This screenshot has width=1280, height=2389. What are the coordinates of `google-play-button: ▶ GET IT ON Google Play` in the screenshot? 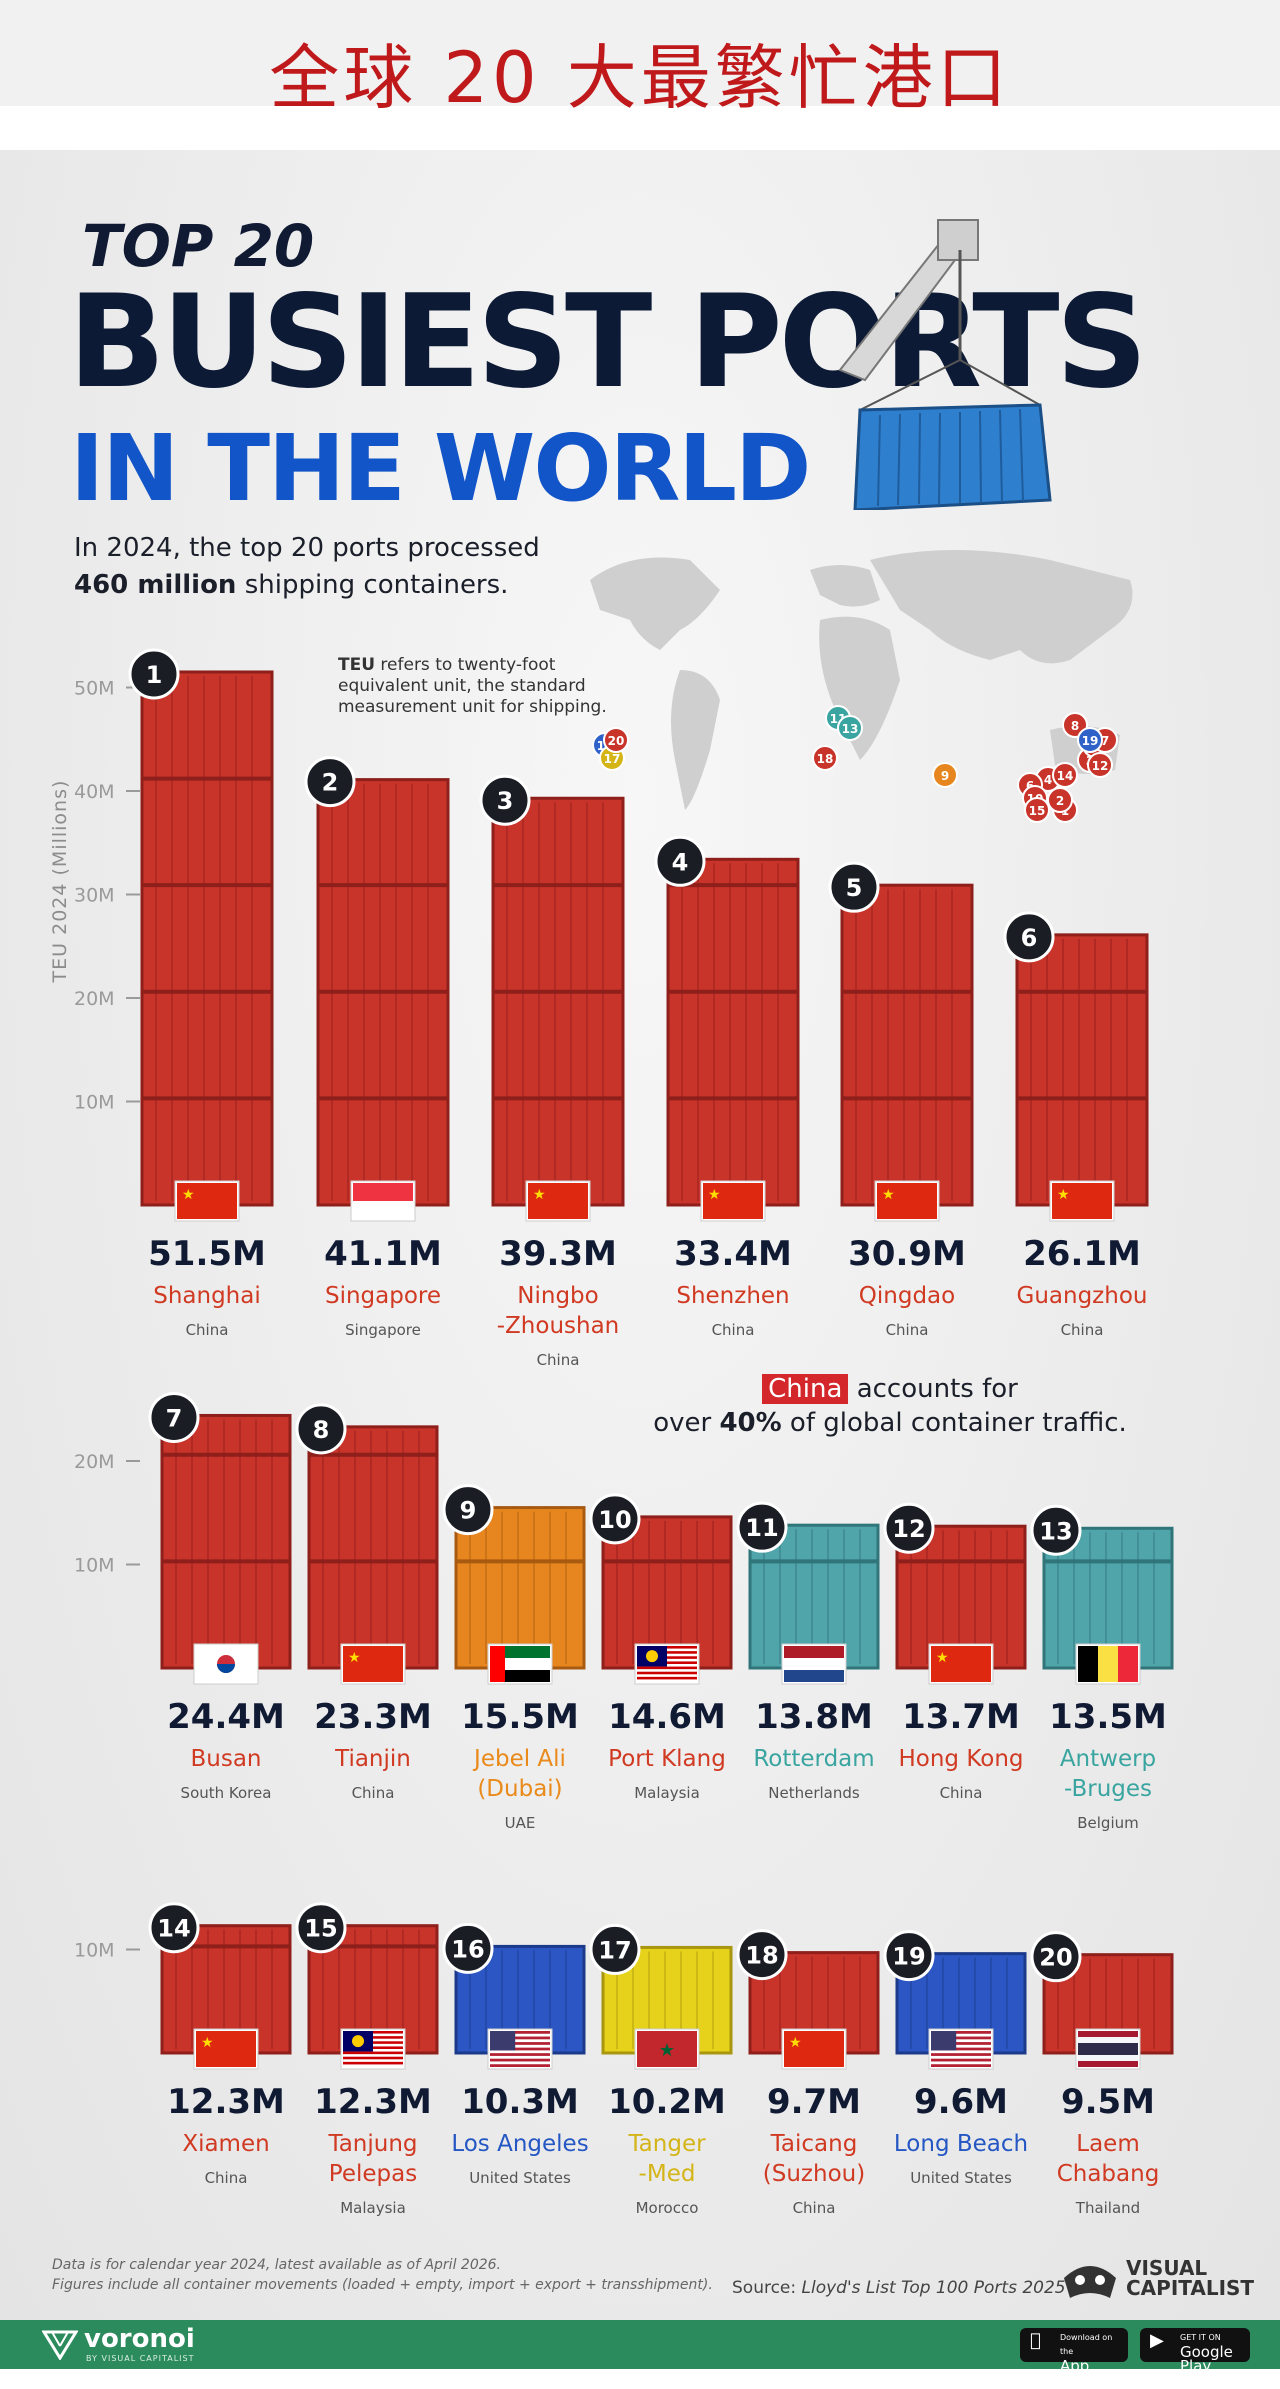 It's located at (1195, 2351).